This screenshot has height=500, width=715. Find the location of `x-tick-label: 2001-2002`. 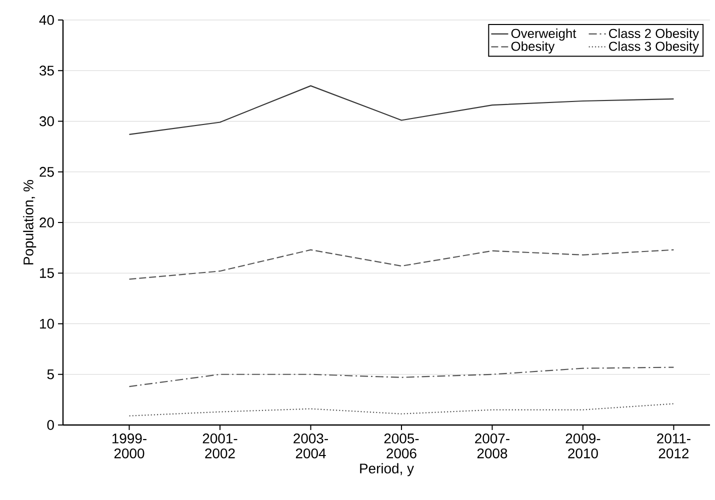

x-tick-label: 2001-2002 is located at coordinates (220, 446).